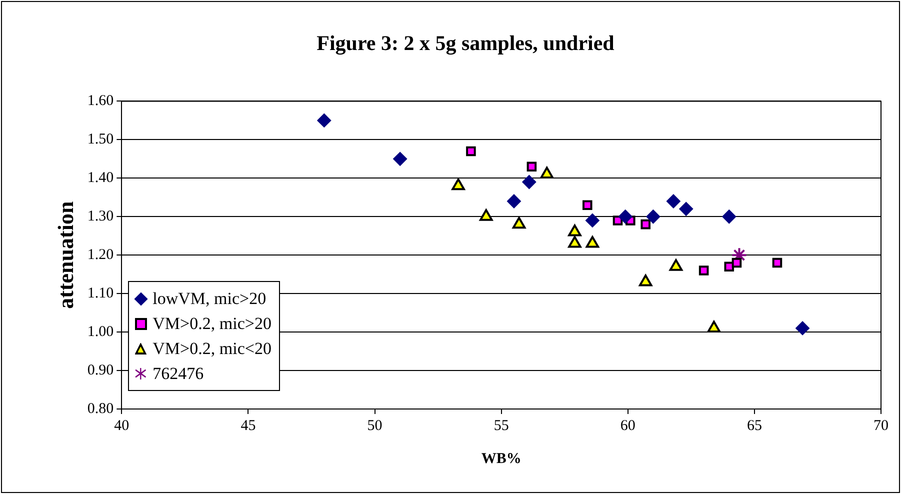  What do you see at coordinates (374, 426) in the screenshot?
I see `x-tick-label: 50` at bounding box center [374, 426].